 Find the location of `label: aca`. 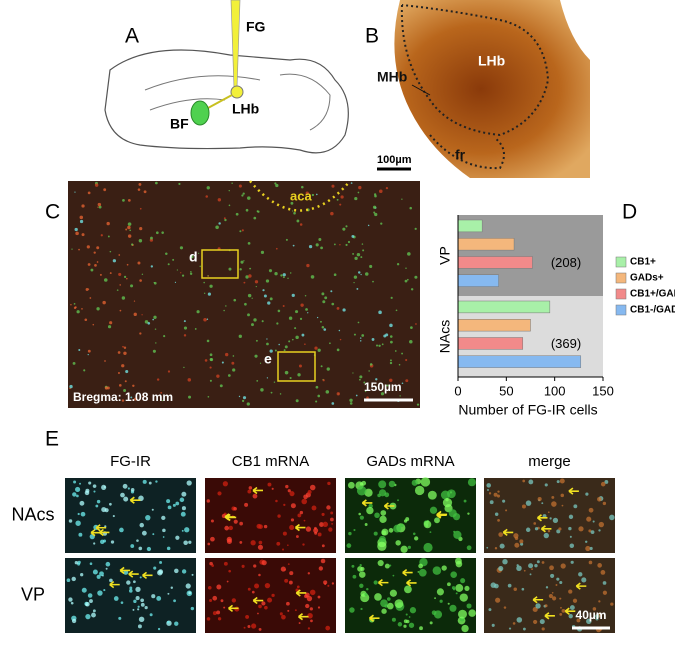

label: aca is located at coordinates (301, 195).